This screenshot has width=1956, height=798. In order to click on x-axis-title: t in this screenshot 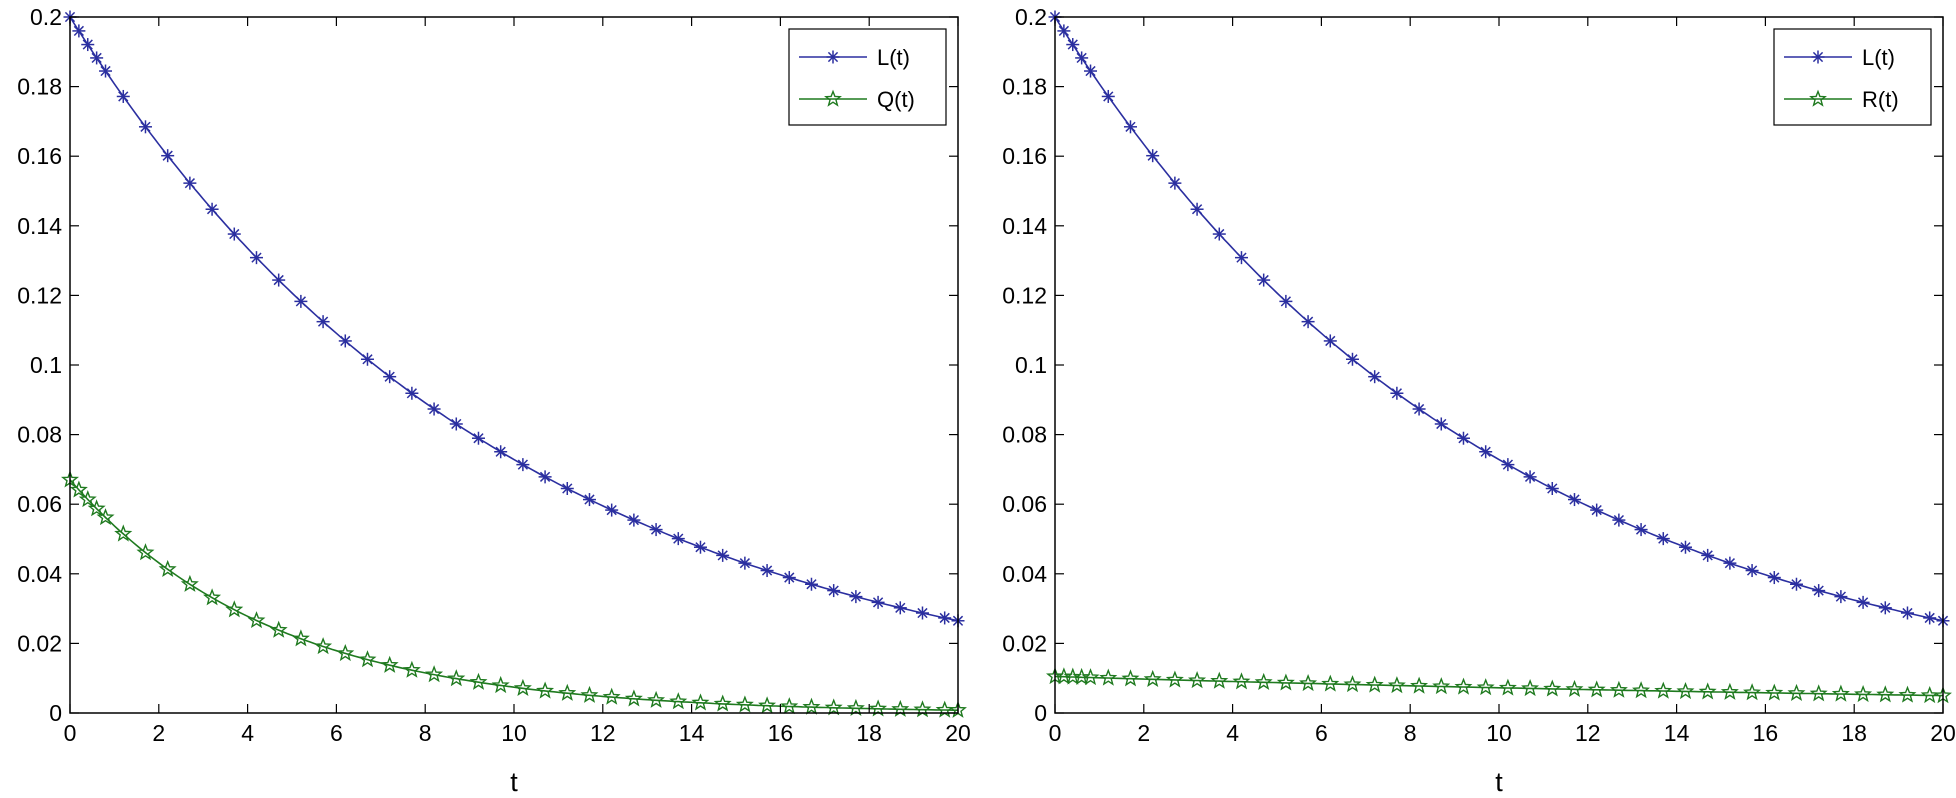, I will do `click(1499, 782)`.